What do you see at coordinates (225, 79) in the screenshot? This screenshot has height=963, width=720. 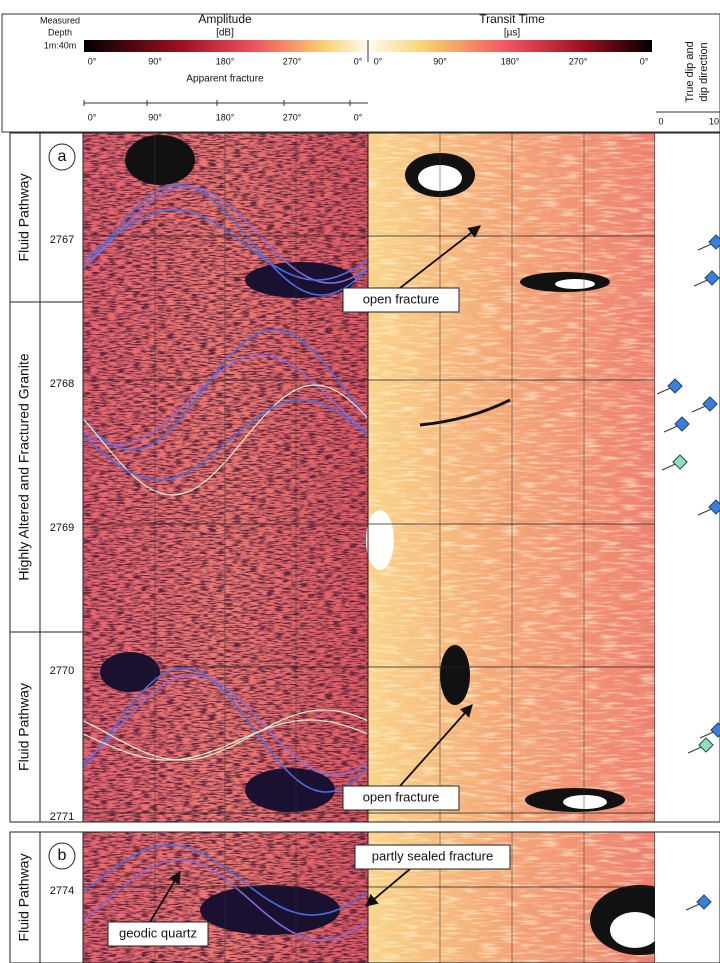 I see `apparent-fracture-title: Apparent fracture` at bounding box center [225, 79].